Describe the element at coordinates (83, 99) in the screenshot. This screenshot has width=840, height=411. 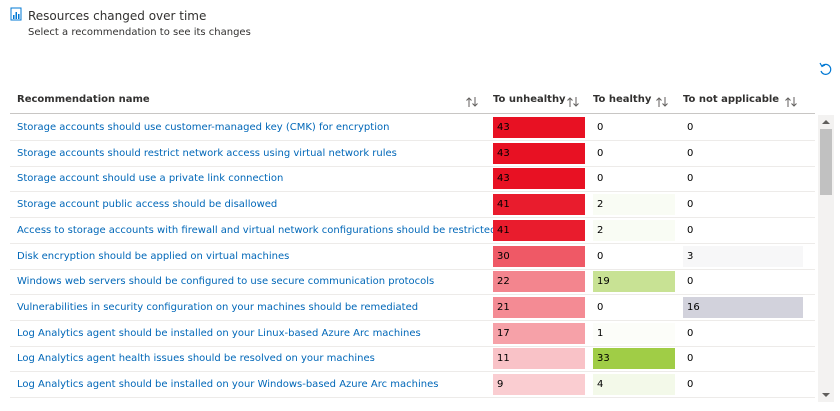
I see `column-header: Recommendation name` at that location.